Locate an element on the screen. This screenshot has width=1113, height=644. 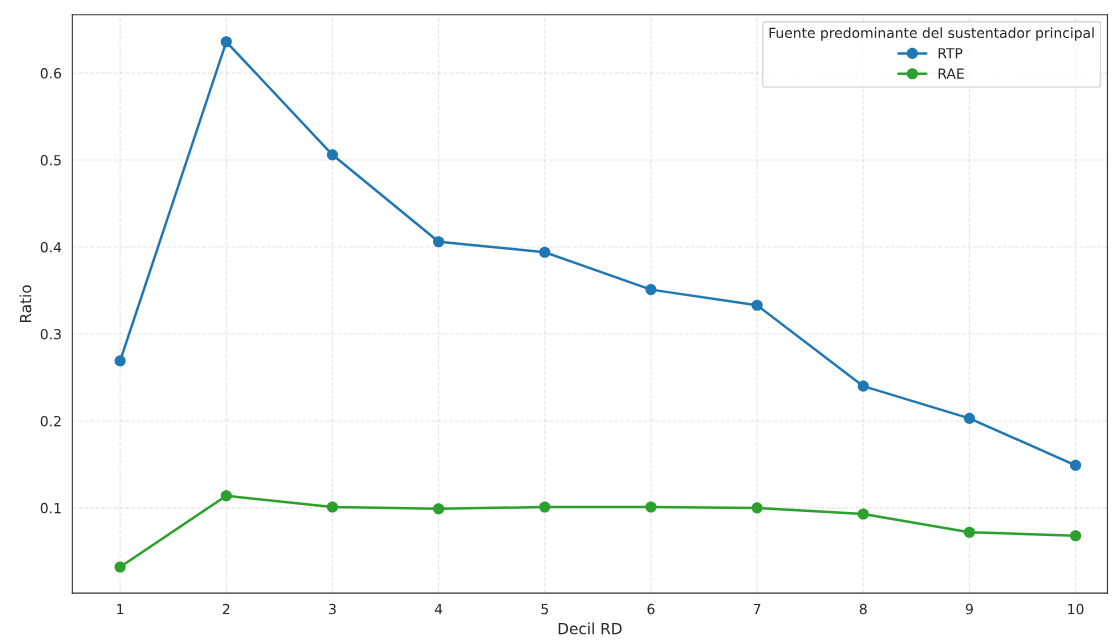
y-tick-label: 0.4 is located at coordinates (51, 247).